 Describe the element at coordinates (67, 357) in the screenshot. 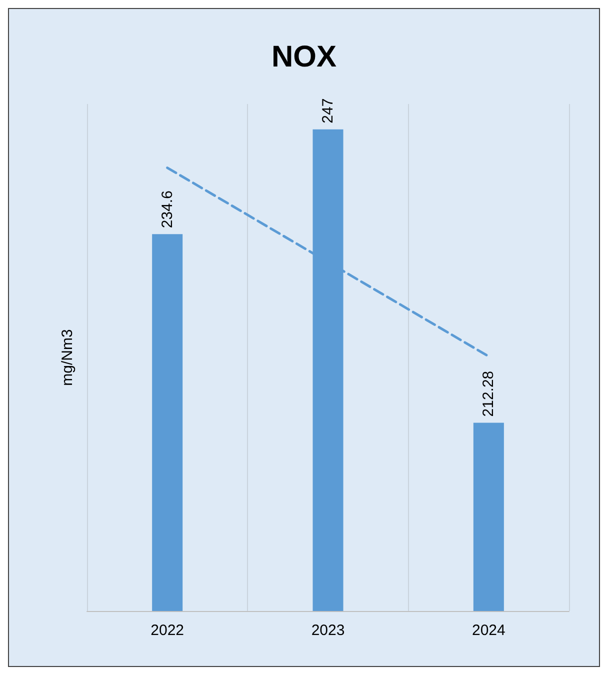

I see `y-axis-title: mg/Nm3` at that location.